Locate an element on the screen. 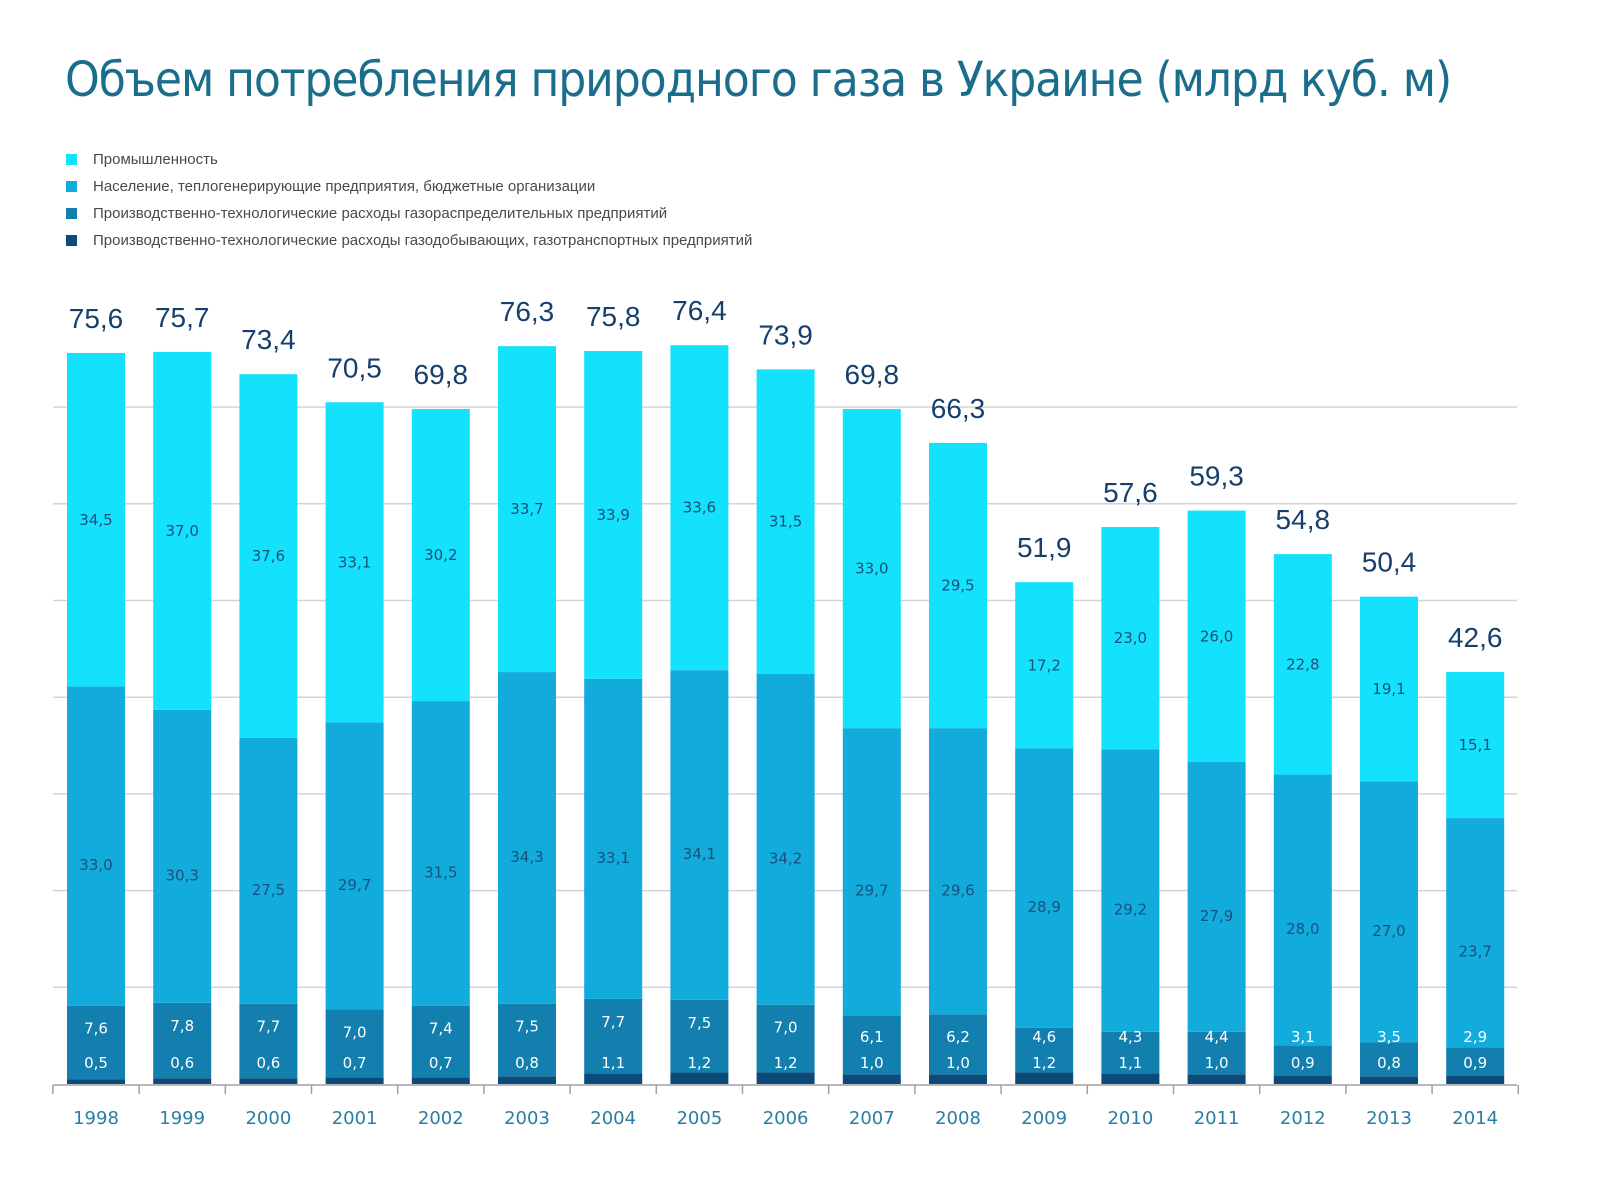 The height and width of the screenshot is (1200, 1600). segment-label: 4,3 is located at coordinates (1130, 1037).